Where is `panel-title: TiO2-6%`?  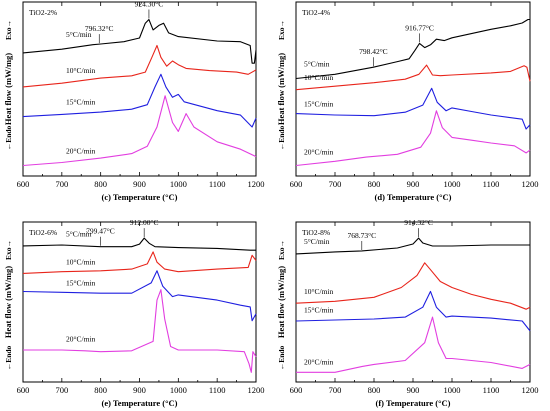 panel-title: TiO2-6% is located at coordinates (43, 232).